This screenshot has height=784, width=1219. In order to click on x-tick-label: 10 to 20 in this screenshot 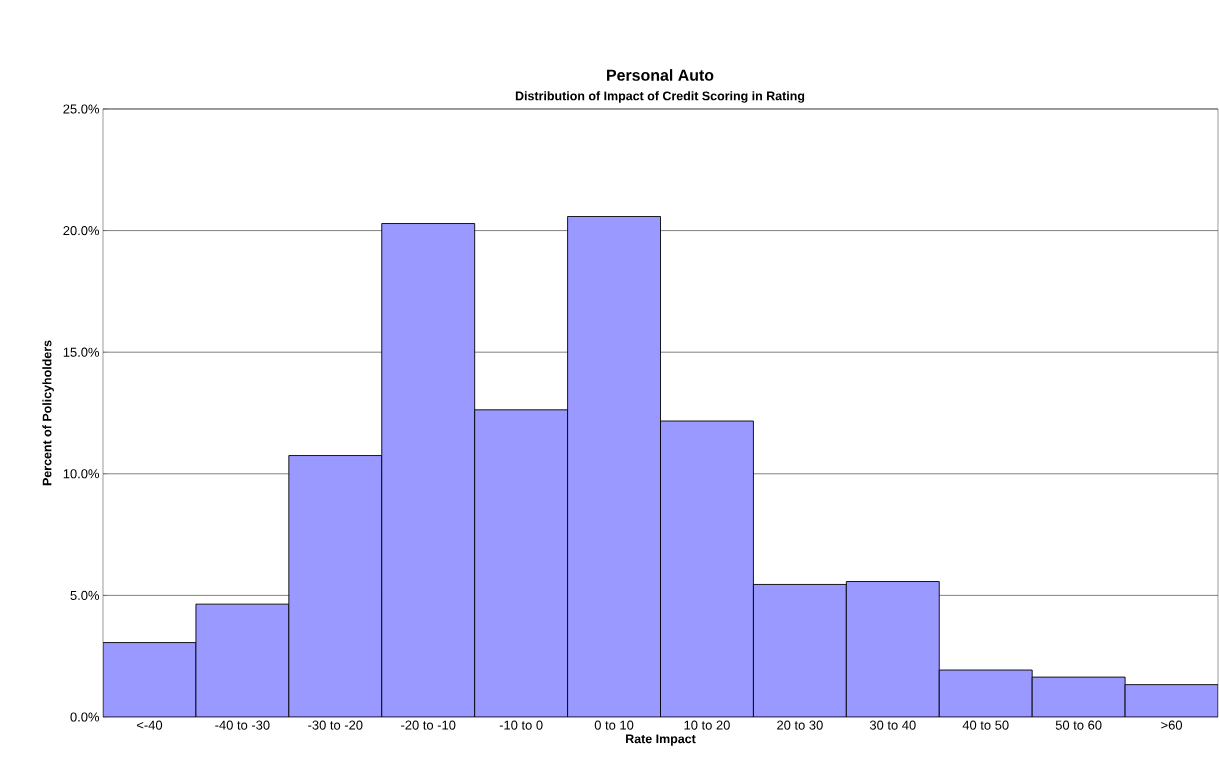, I will do `click(707, 725)`.